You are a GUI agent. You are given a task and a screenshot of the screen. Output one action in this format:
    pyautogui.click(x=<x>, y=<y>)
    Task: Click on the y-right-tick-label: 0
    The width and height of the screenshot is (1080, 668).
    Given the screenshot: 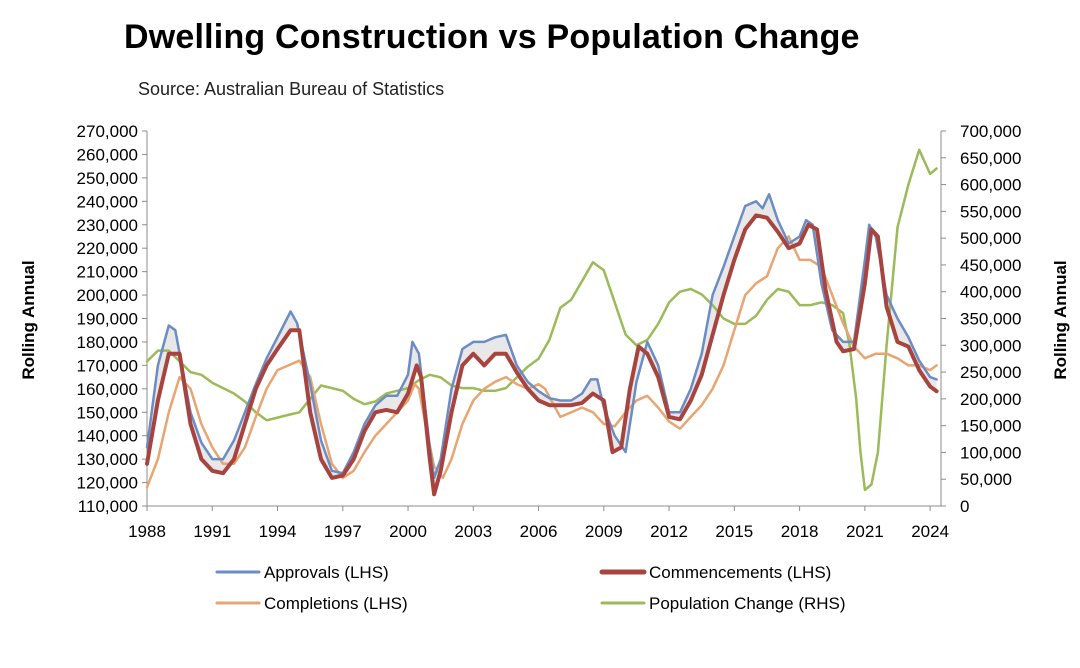 What is the action you would take?
    pyautogui.click(x=964, y=506)
    